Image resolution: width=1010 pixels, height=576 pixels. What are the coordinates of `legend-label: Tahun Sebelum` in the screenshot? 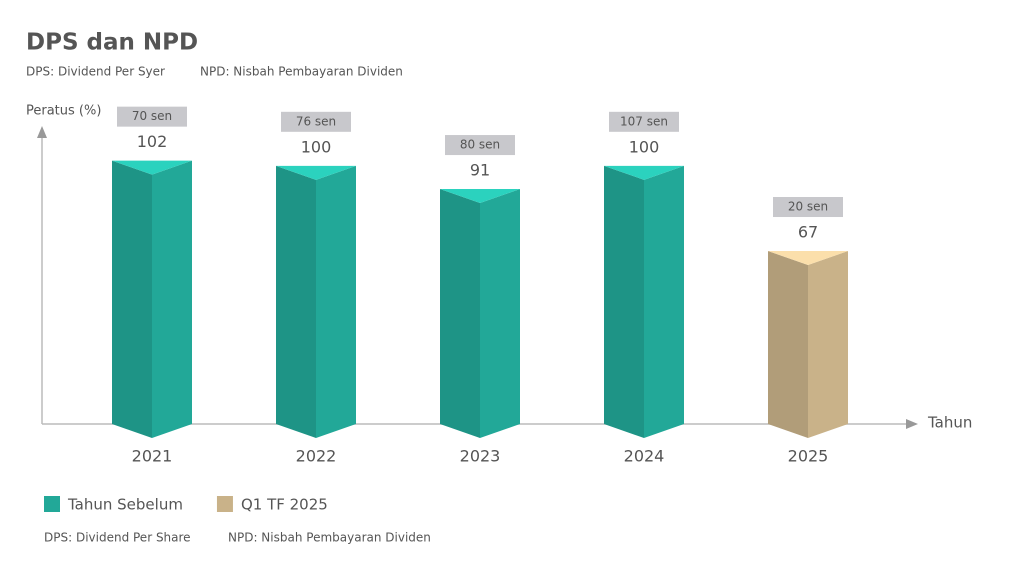 It's located at (125, 505).